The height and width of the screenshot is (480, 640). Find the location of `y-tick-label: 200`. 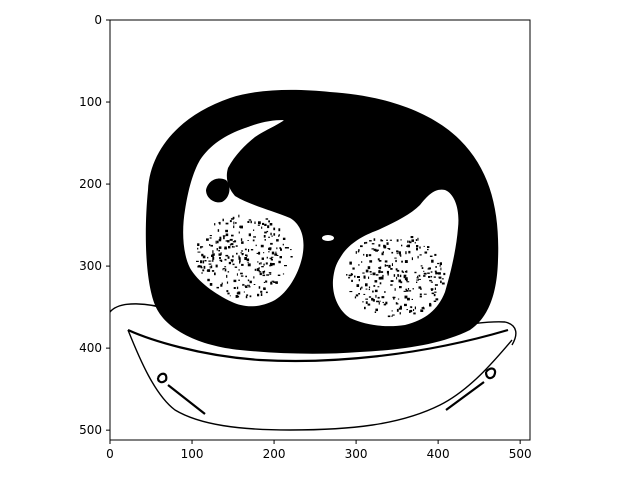

y-tick-label: 200 is located at coordinates (90, 184).